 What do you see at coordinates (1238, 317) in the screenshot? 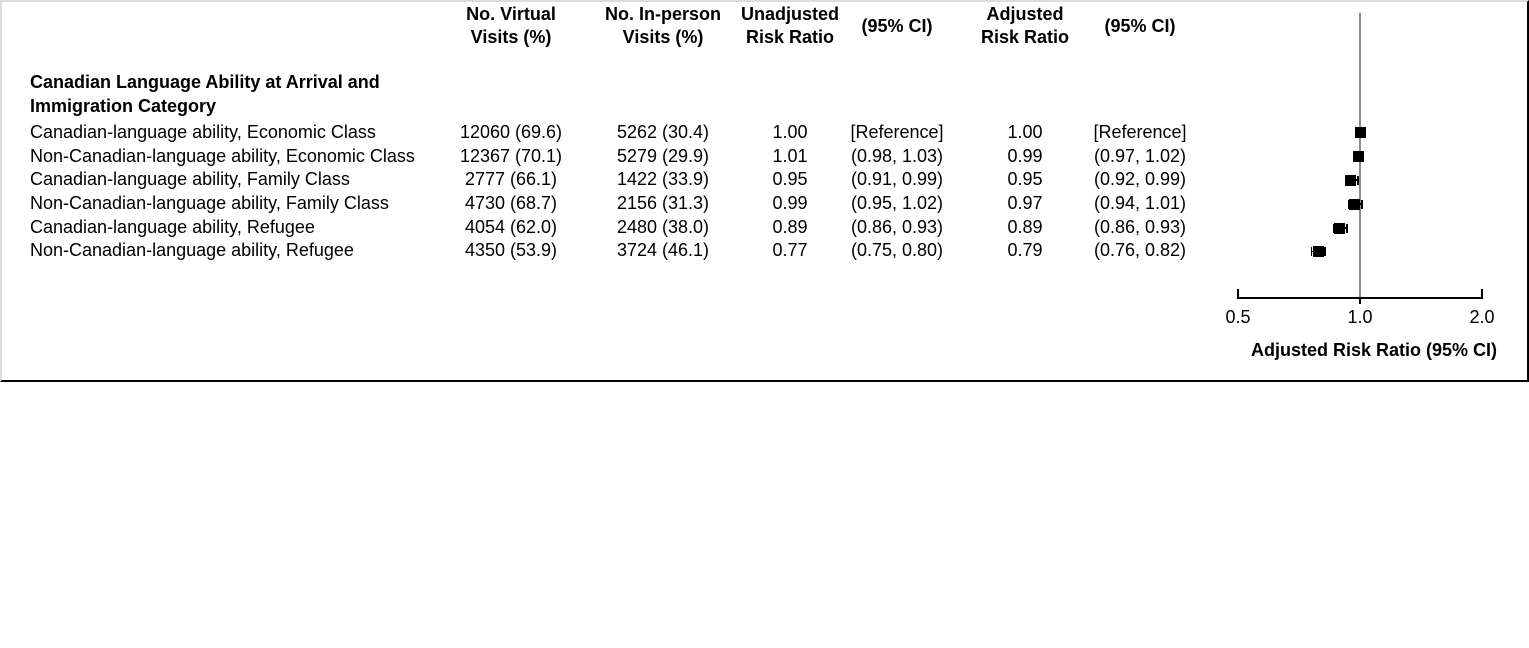
I see `x-axis-tick-label: 0.5` at bounding box center [1238, 317].